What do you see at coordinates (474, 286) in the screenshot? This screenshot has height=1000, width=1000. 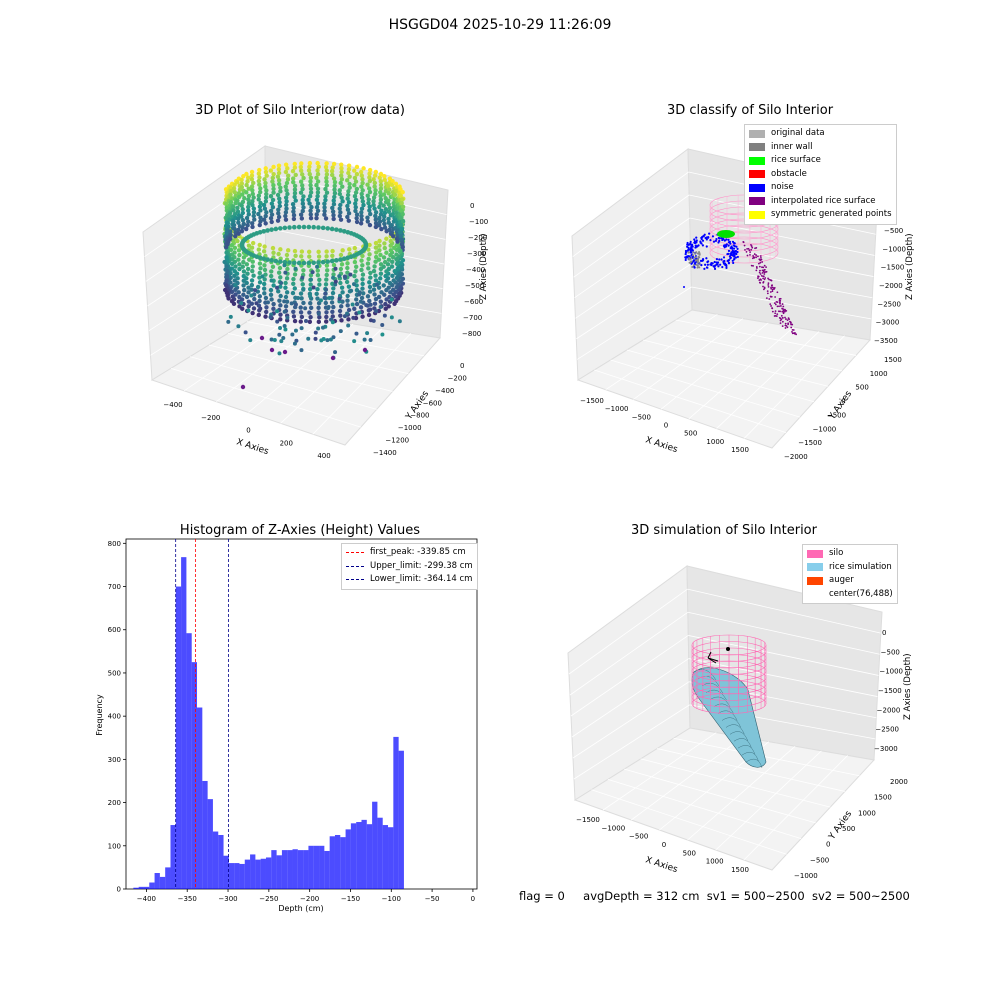 I see `raw-z-tick-5: −500` at bounding box center [474, 286].